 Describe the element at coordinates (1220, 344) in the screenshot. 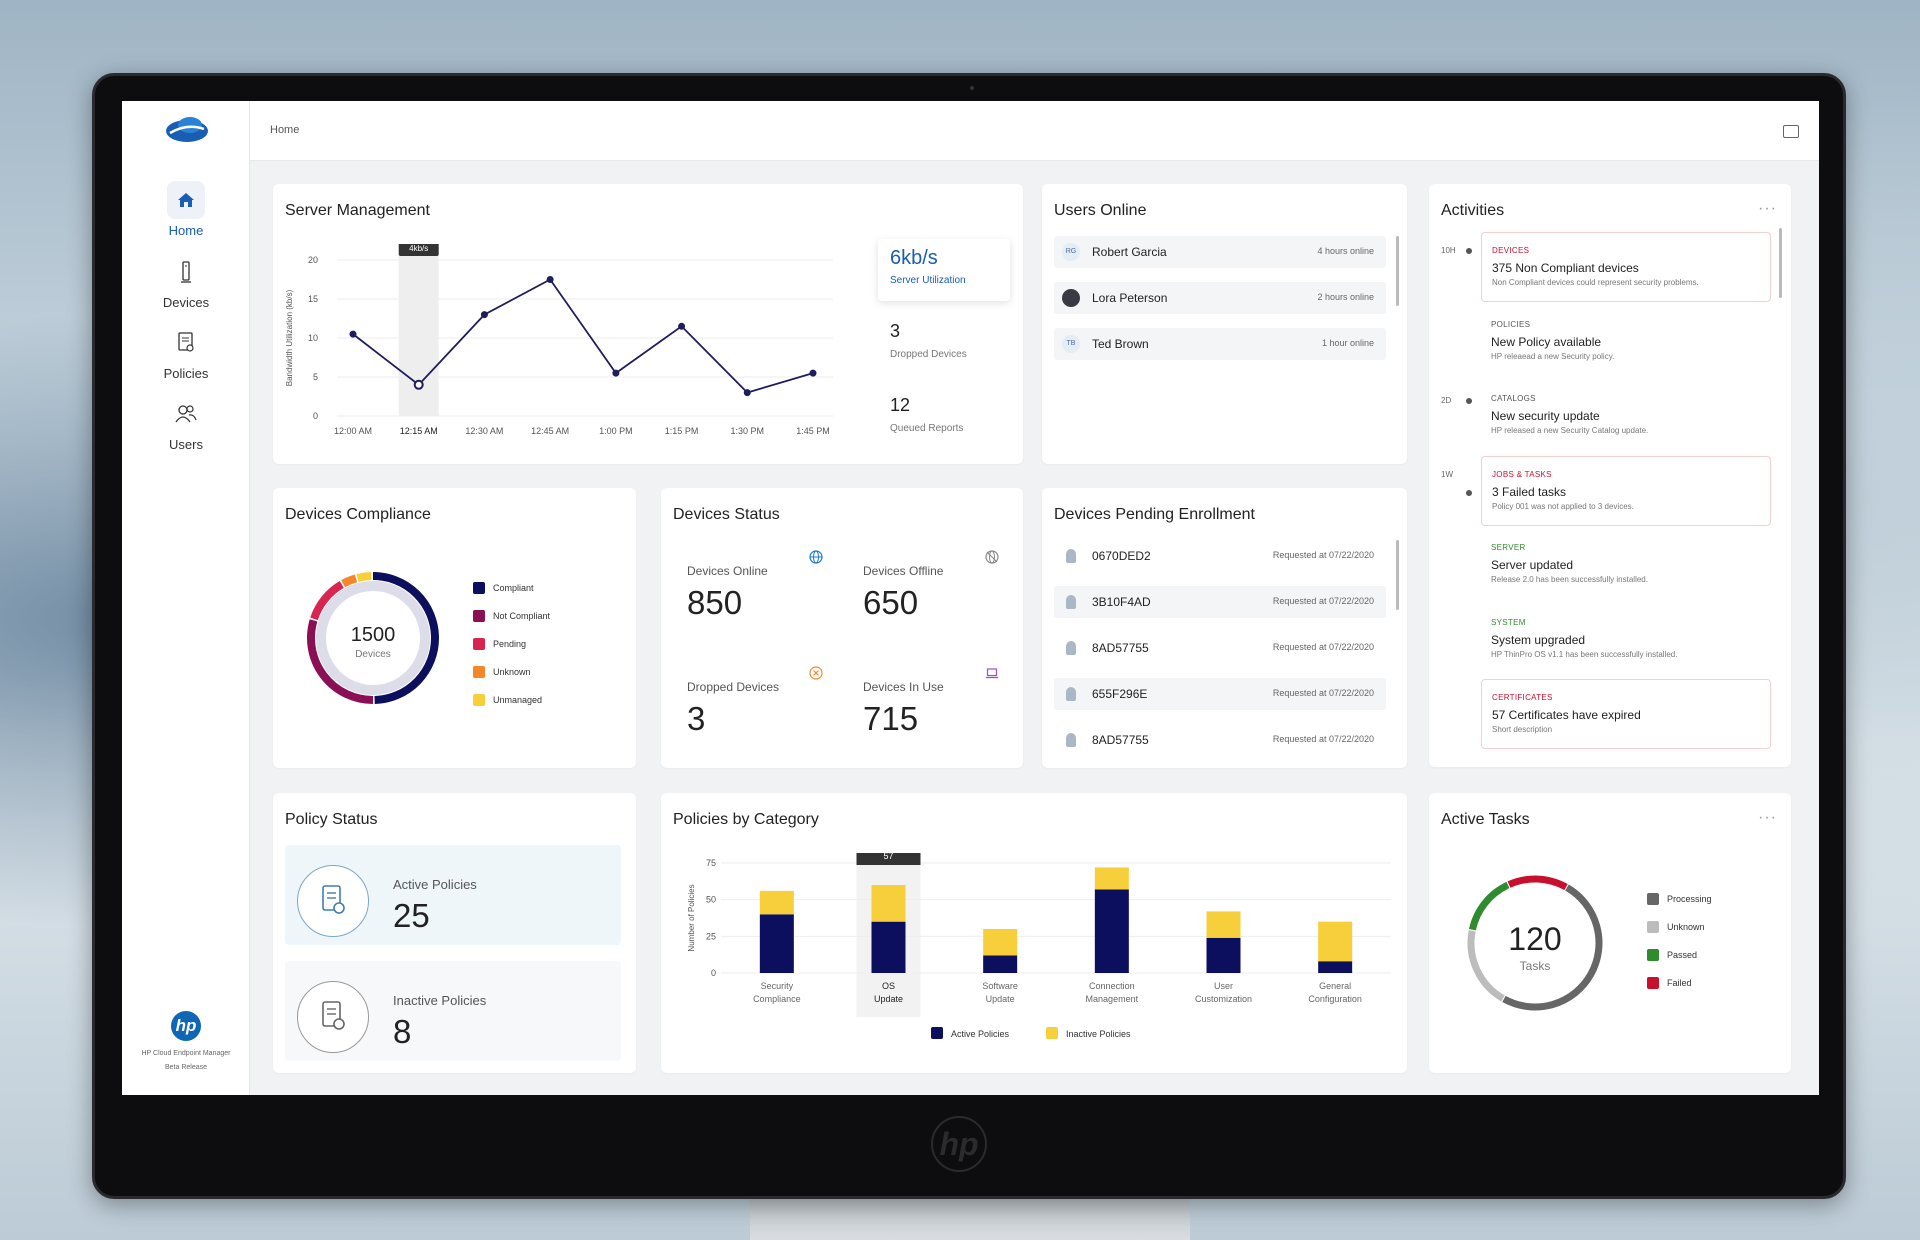

I see `user-row: TB Ted Brown 1 hour online` at that location.